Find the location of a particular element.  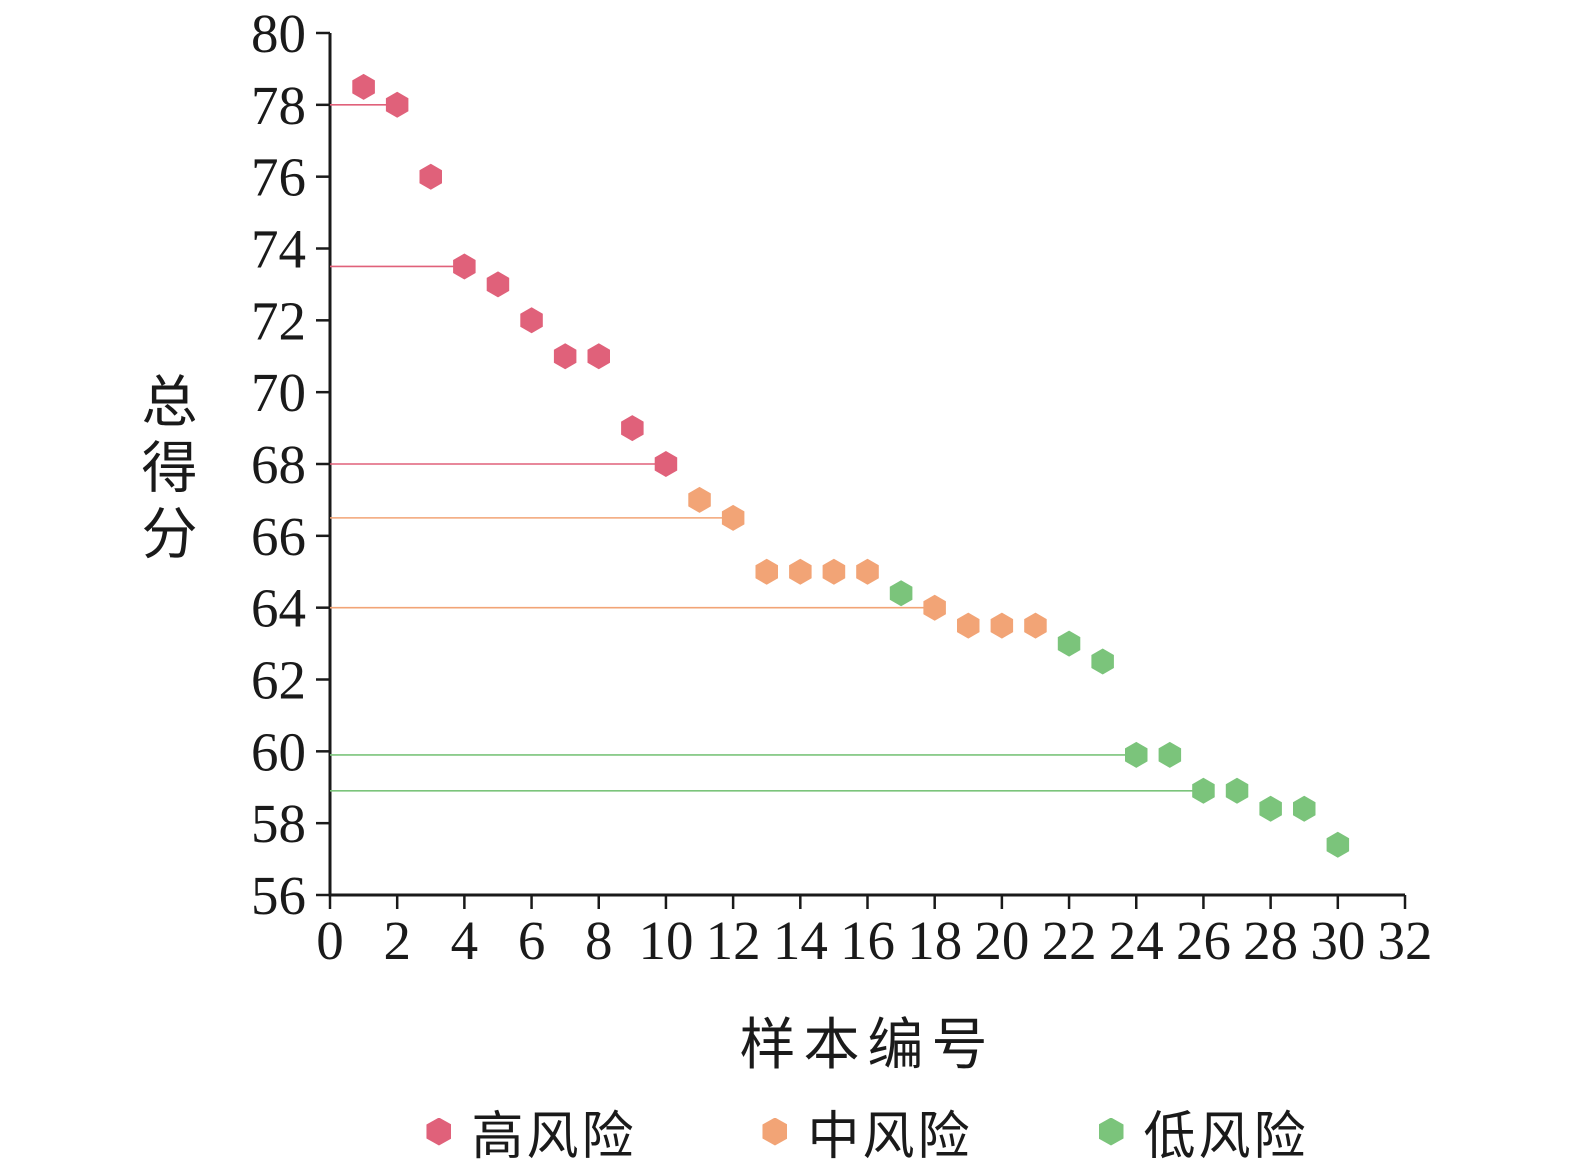

x-tick-label: 12 is located at coordinates (733, 940).